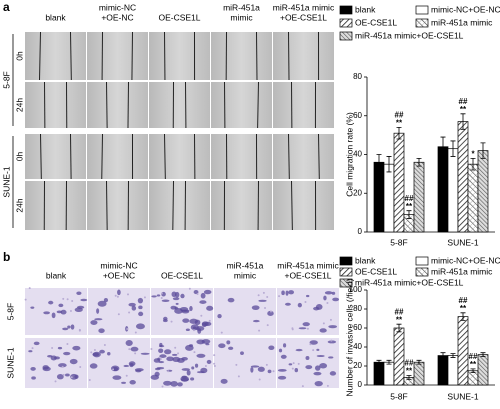 The image size is (500, 409). What do you see at coordinates (473, 153) in the screenshot?
I see `significance-mark: *` at bounding box center [473, 153].